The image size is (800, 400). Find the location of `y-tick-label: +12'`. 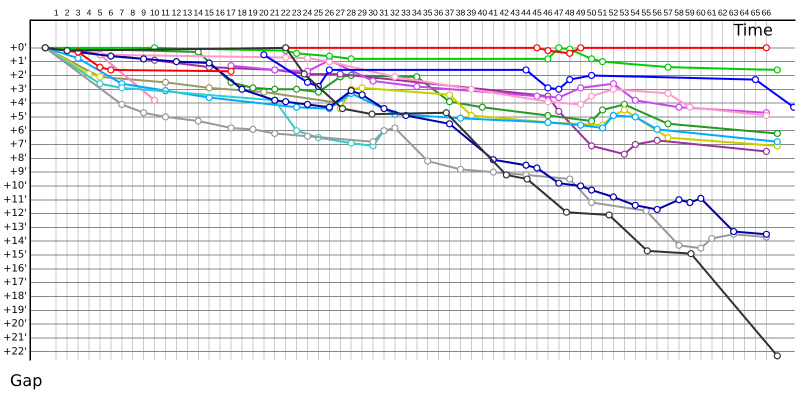

y-tick-label: +12' is located at coordinates (15, 214).